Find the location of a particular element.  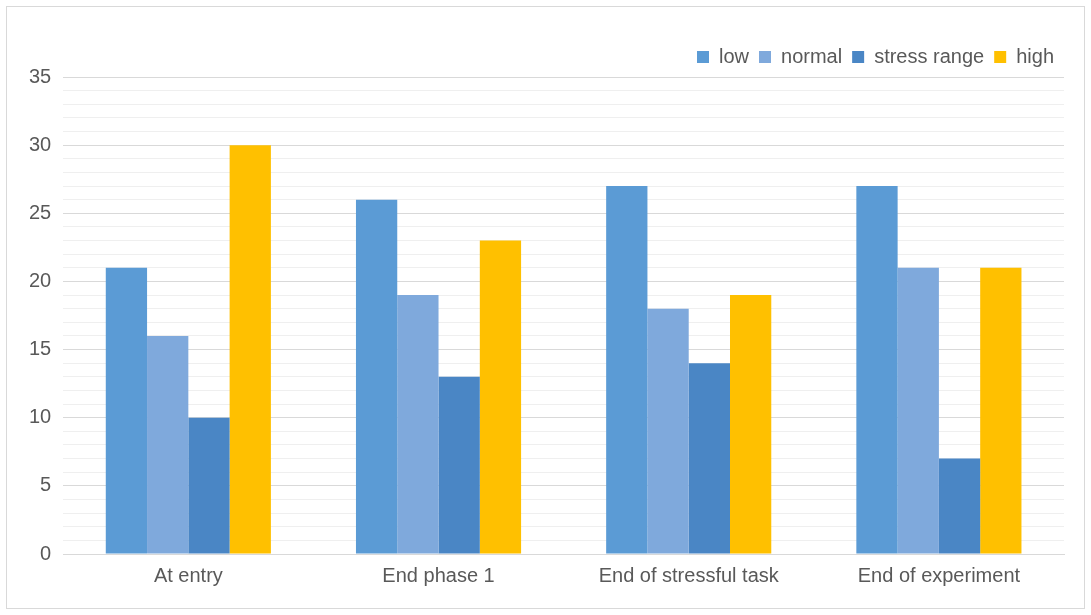

y-tick-label: 20 is located at coordinates (40, 279).